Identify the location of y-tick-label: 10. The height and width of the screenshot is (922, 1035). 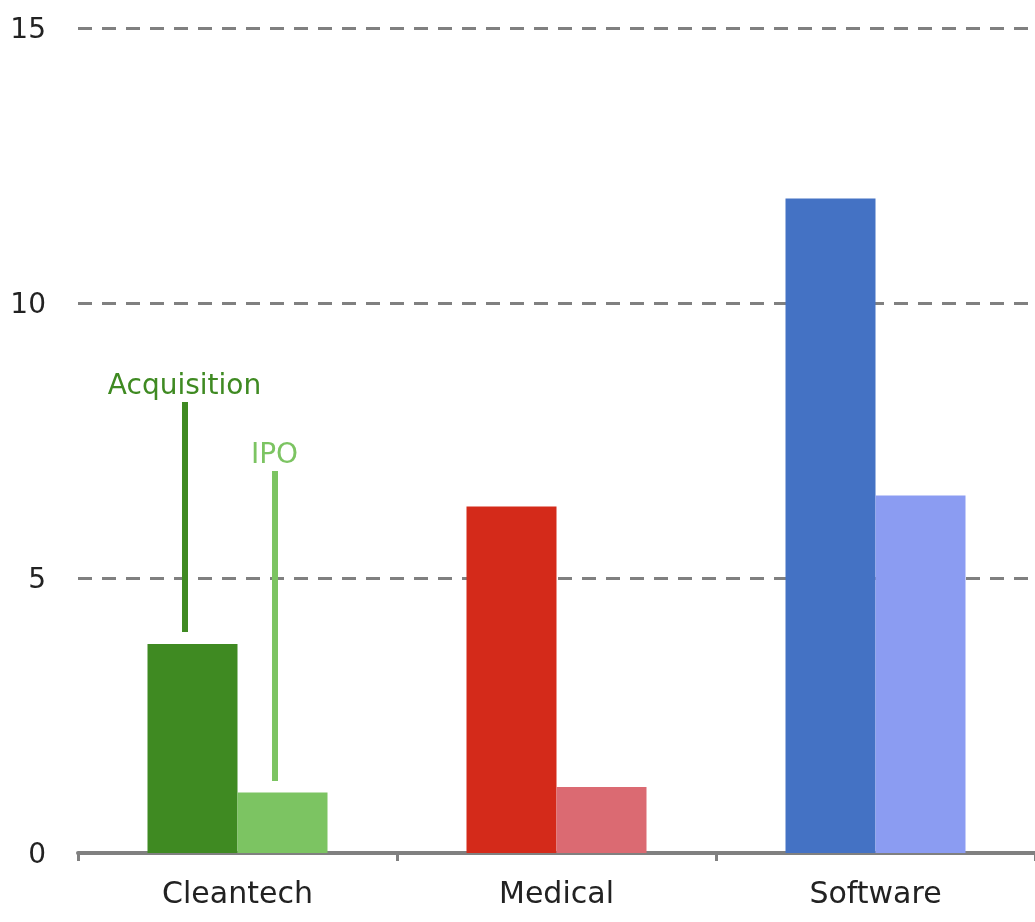
(28, 303).